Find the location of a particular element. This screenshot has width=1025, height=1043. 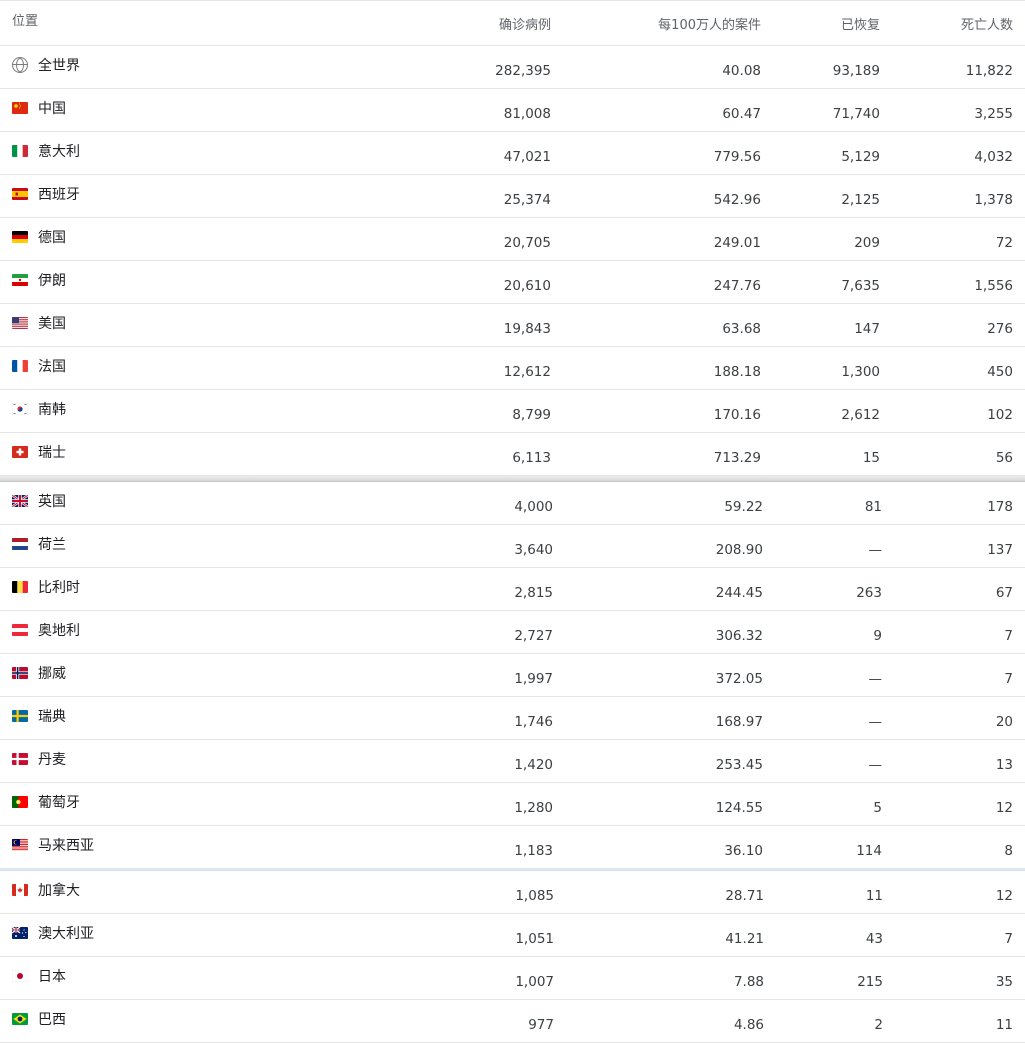

table-row: 瑞士 6,113 713.29 15 56 is located at coordinates (512, 454).